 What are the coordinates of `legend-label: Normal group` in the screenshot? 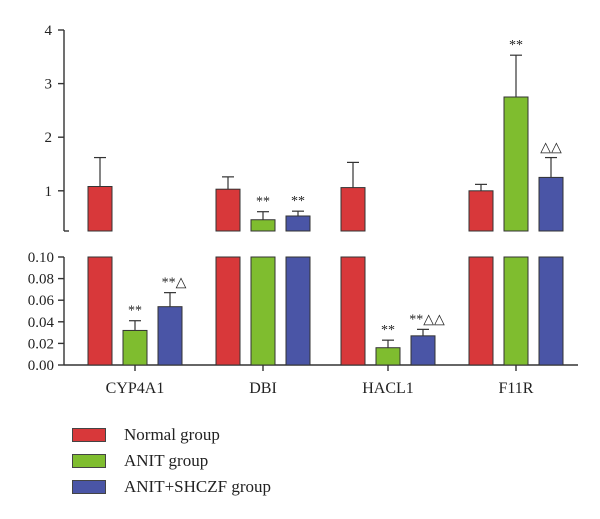 It's located at (172, 434).